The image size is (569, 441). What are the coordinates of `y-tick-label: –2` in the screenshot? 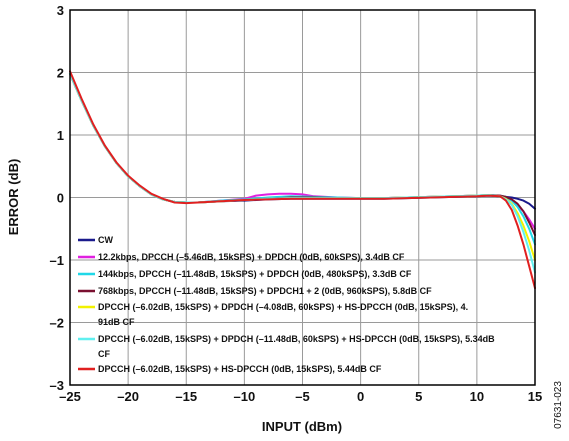 It's located at (57, 323).